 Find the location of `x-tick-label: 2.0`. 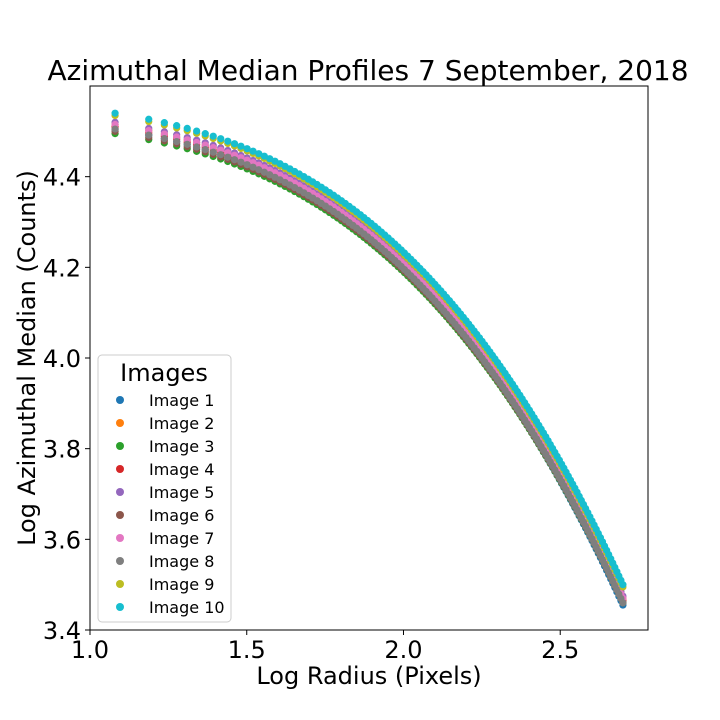

x-tick-label: 2.0 is located at coordinates (403, 650).